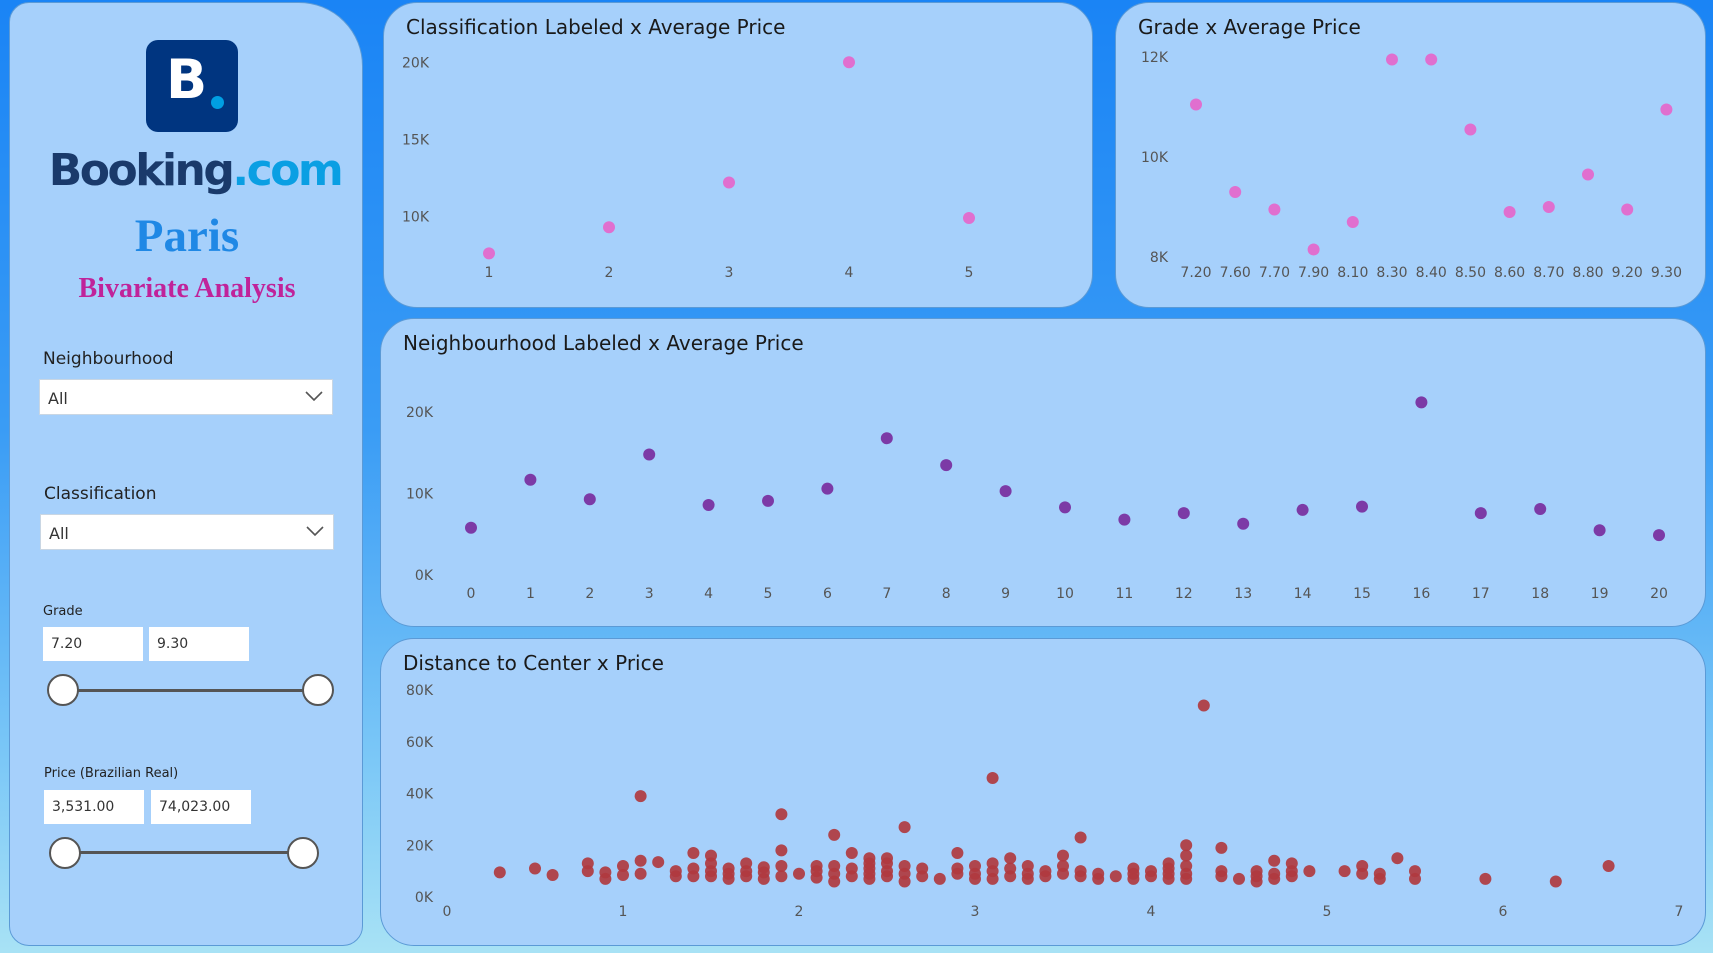  I want to click on x-tick-label: 8.30, so click(1391, 273).